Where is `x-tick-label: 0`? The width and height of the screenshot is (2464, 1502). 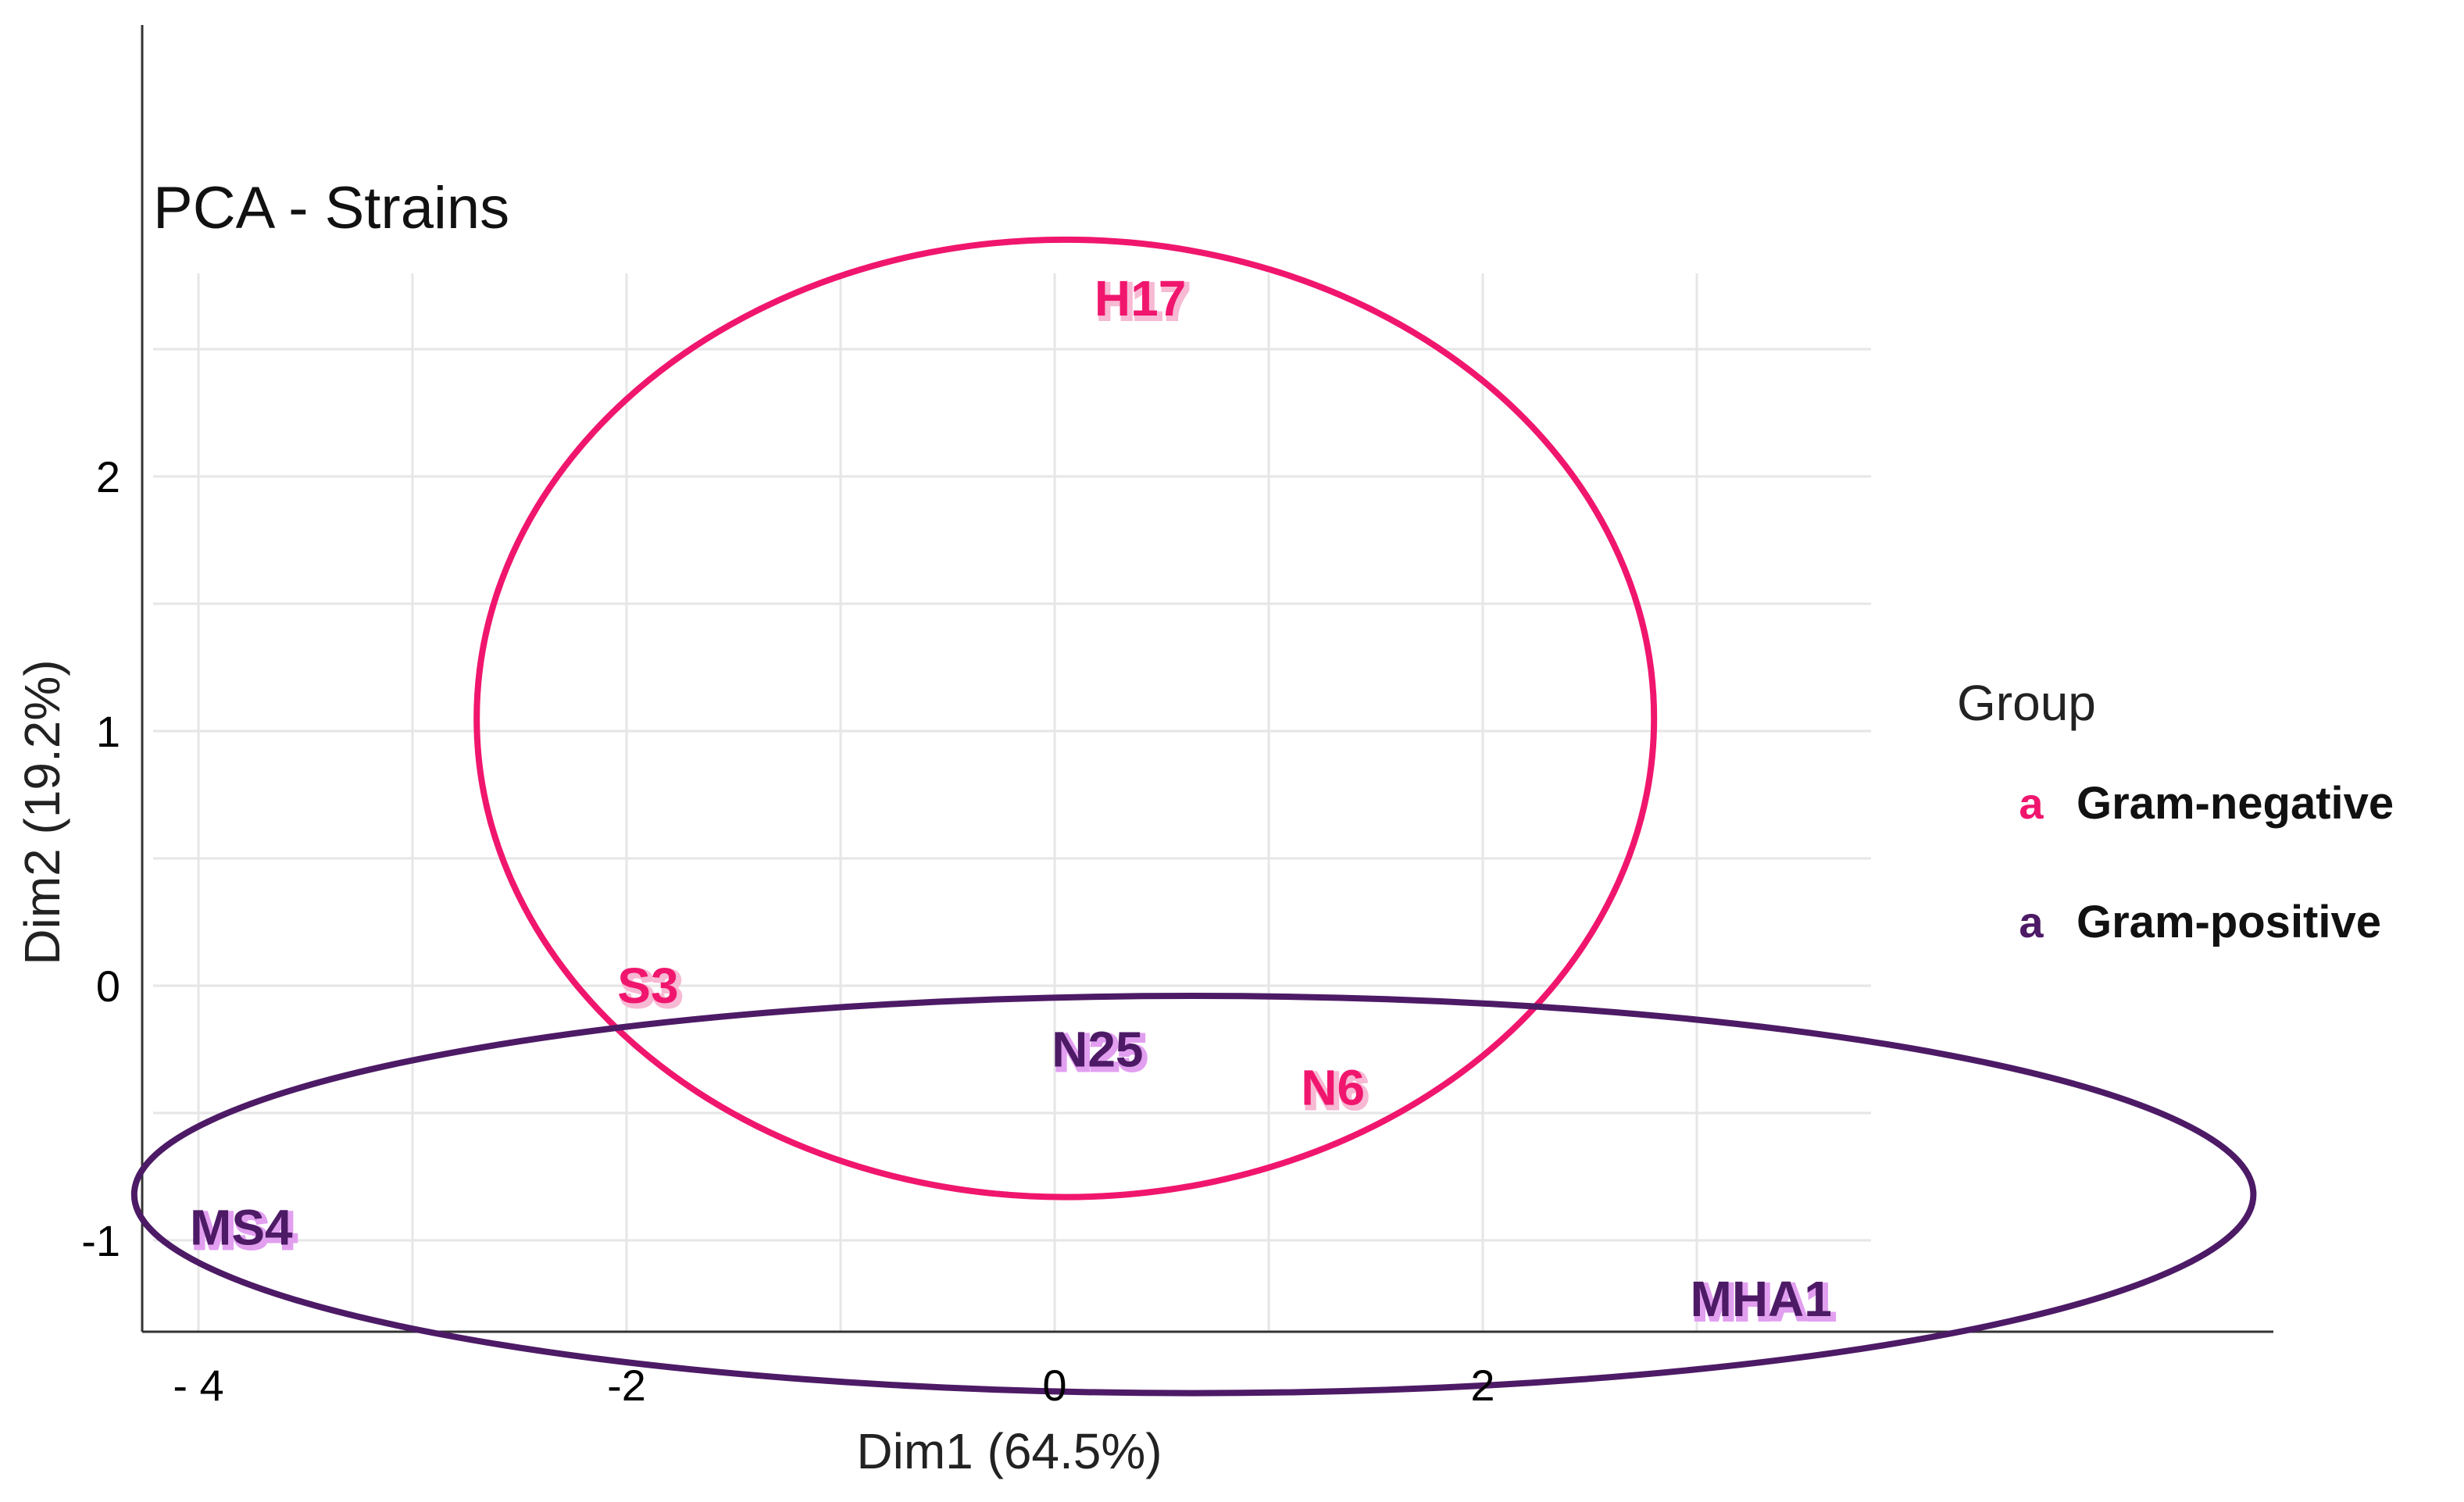 x-tick-label: 0 is located at coordinates (1054, 1386).